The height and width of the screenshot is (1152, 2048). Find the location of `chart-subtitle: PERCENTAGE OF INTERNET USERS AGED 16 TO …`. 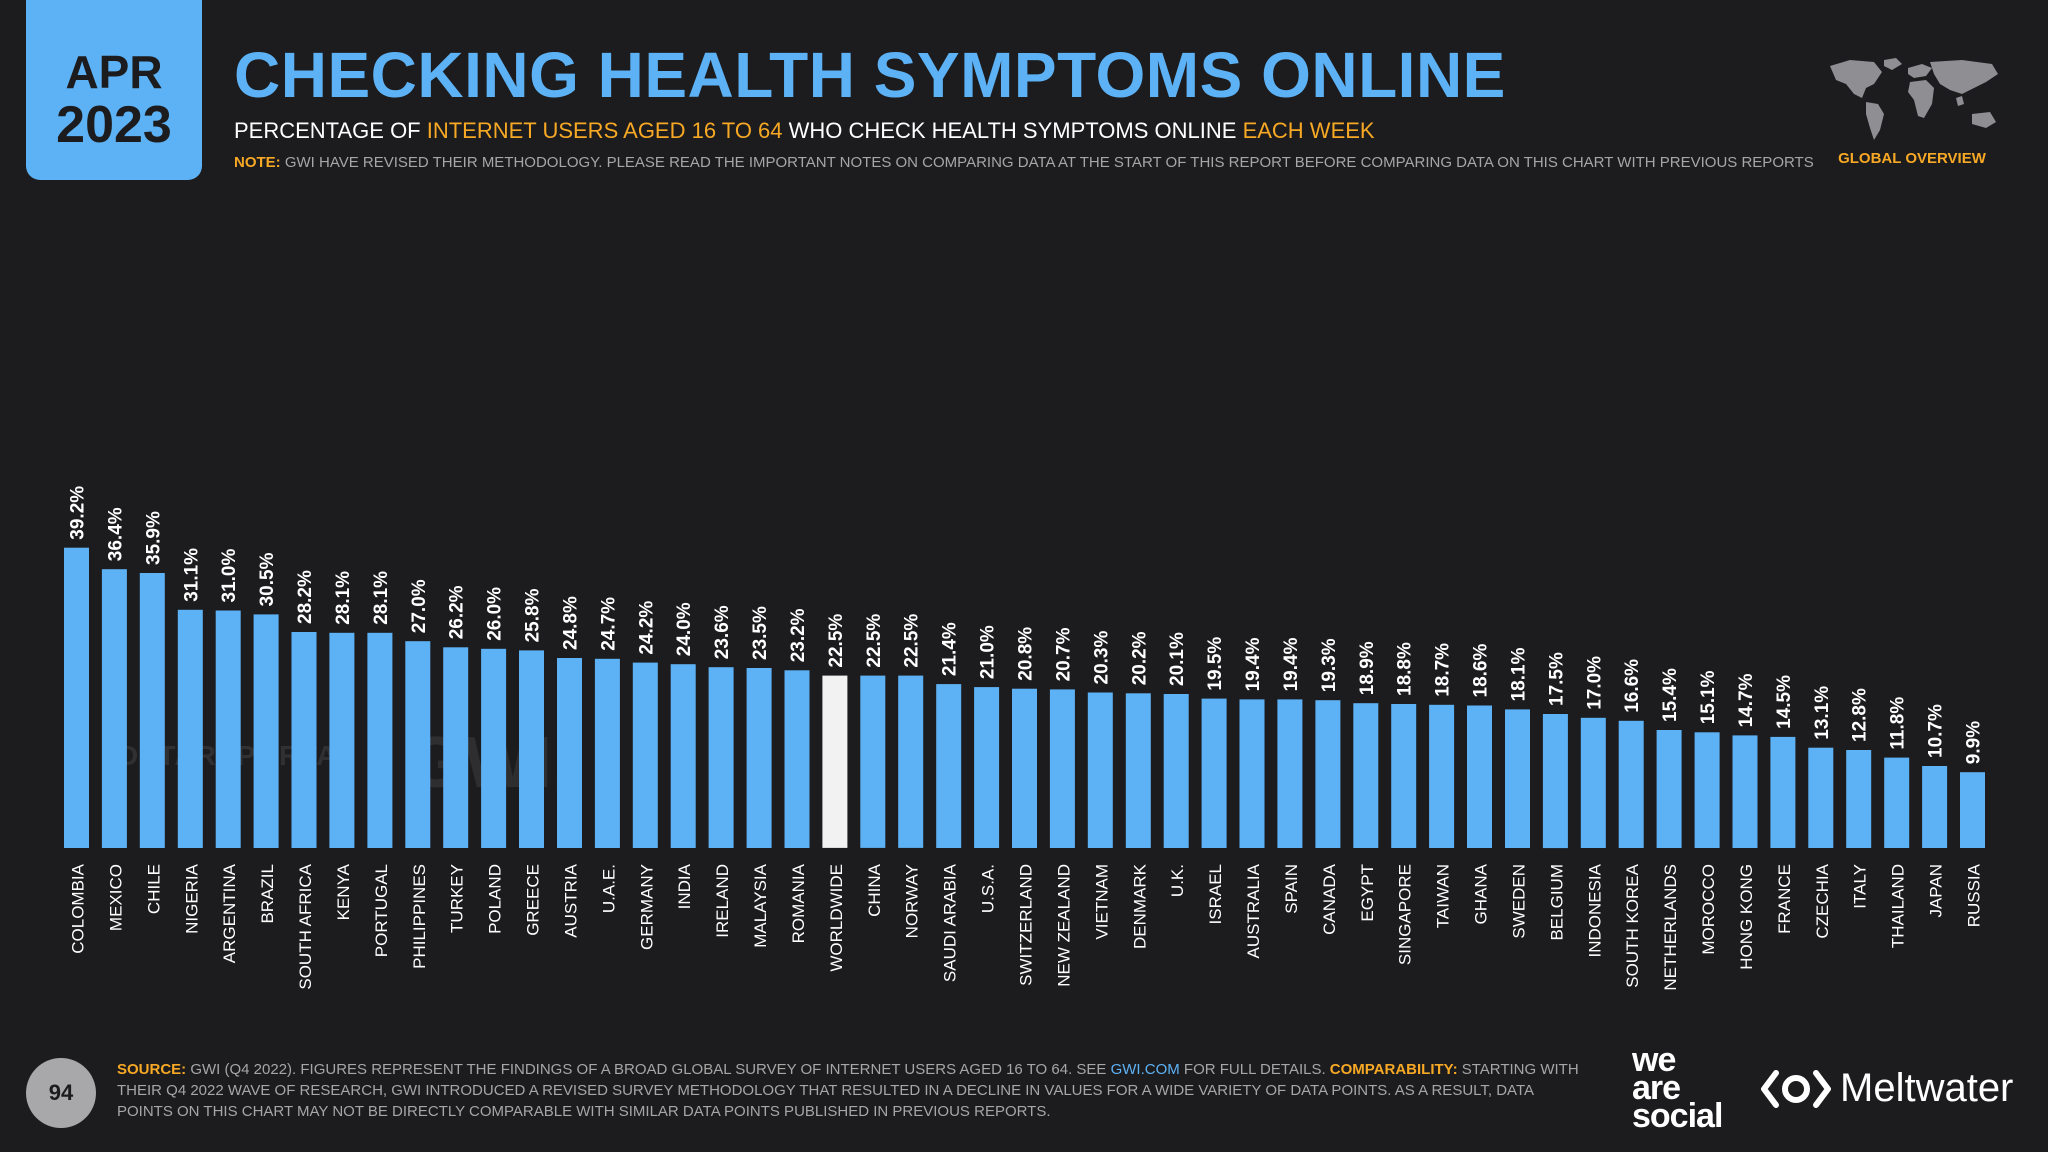

chart-subtitle: PERCENTAGE OF INTERNET USERS AGED 16 TO … is located at coordinates (804, 131).